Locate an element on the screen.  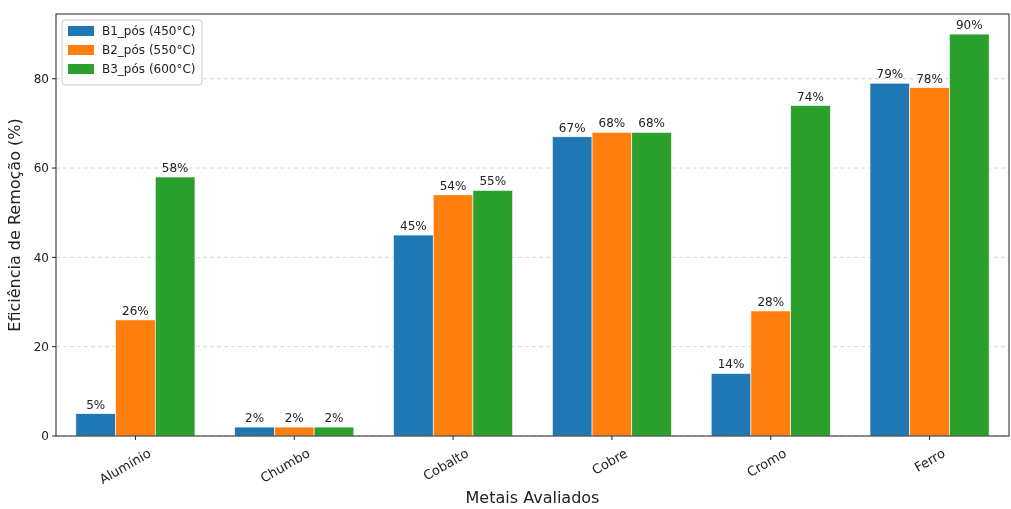
y-tick-label: 20 is located at coordinates (41, 346).